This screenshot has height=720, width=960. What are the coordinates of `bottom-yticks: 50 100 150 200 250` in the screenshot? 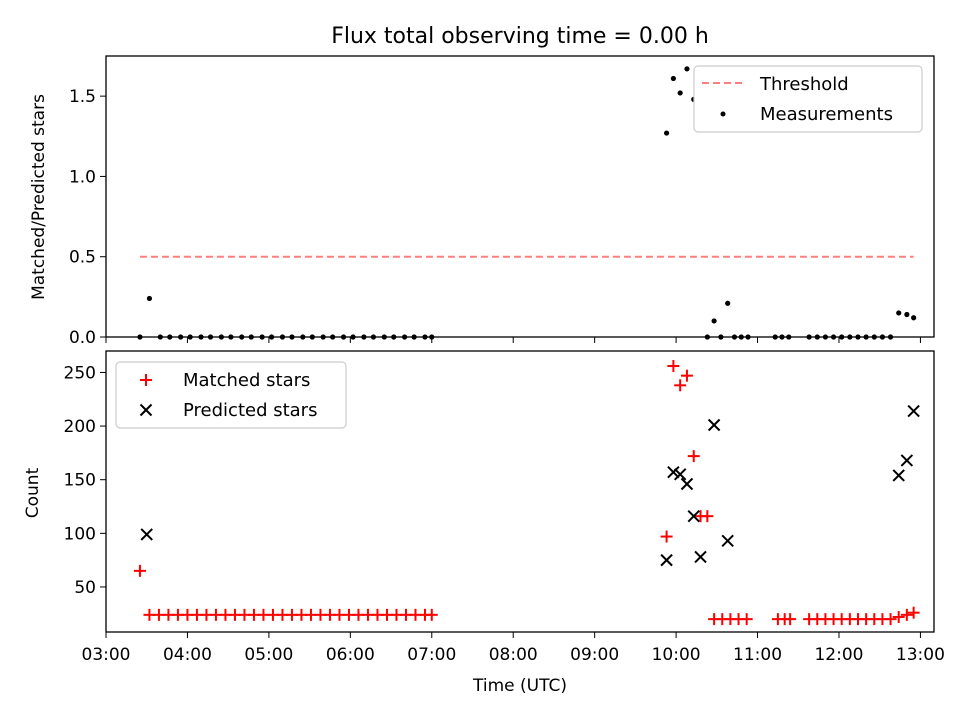 It's located at (85, 480).